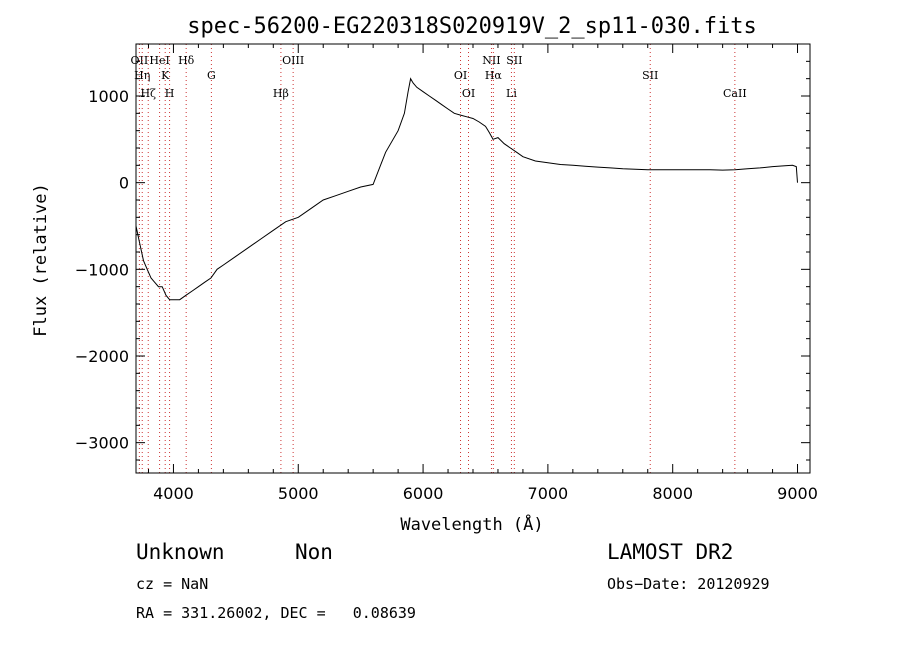 This screenshot has height=650, width=900. What do you see at coordinates (511, 93) in the screenshot?
I see `line-label: Li` at bounding box center [511, 93].